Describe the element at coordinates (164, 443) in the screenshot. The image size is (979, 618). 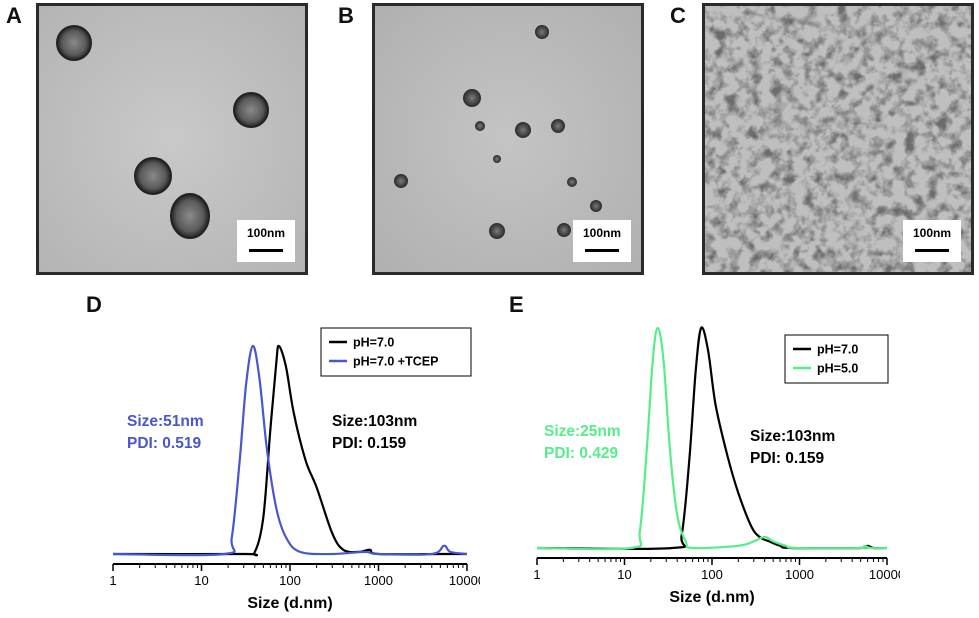
I see `annotation-text: PDI: 0.519` at that location.